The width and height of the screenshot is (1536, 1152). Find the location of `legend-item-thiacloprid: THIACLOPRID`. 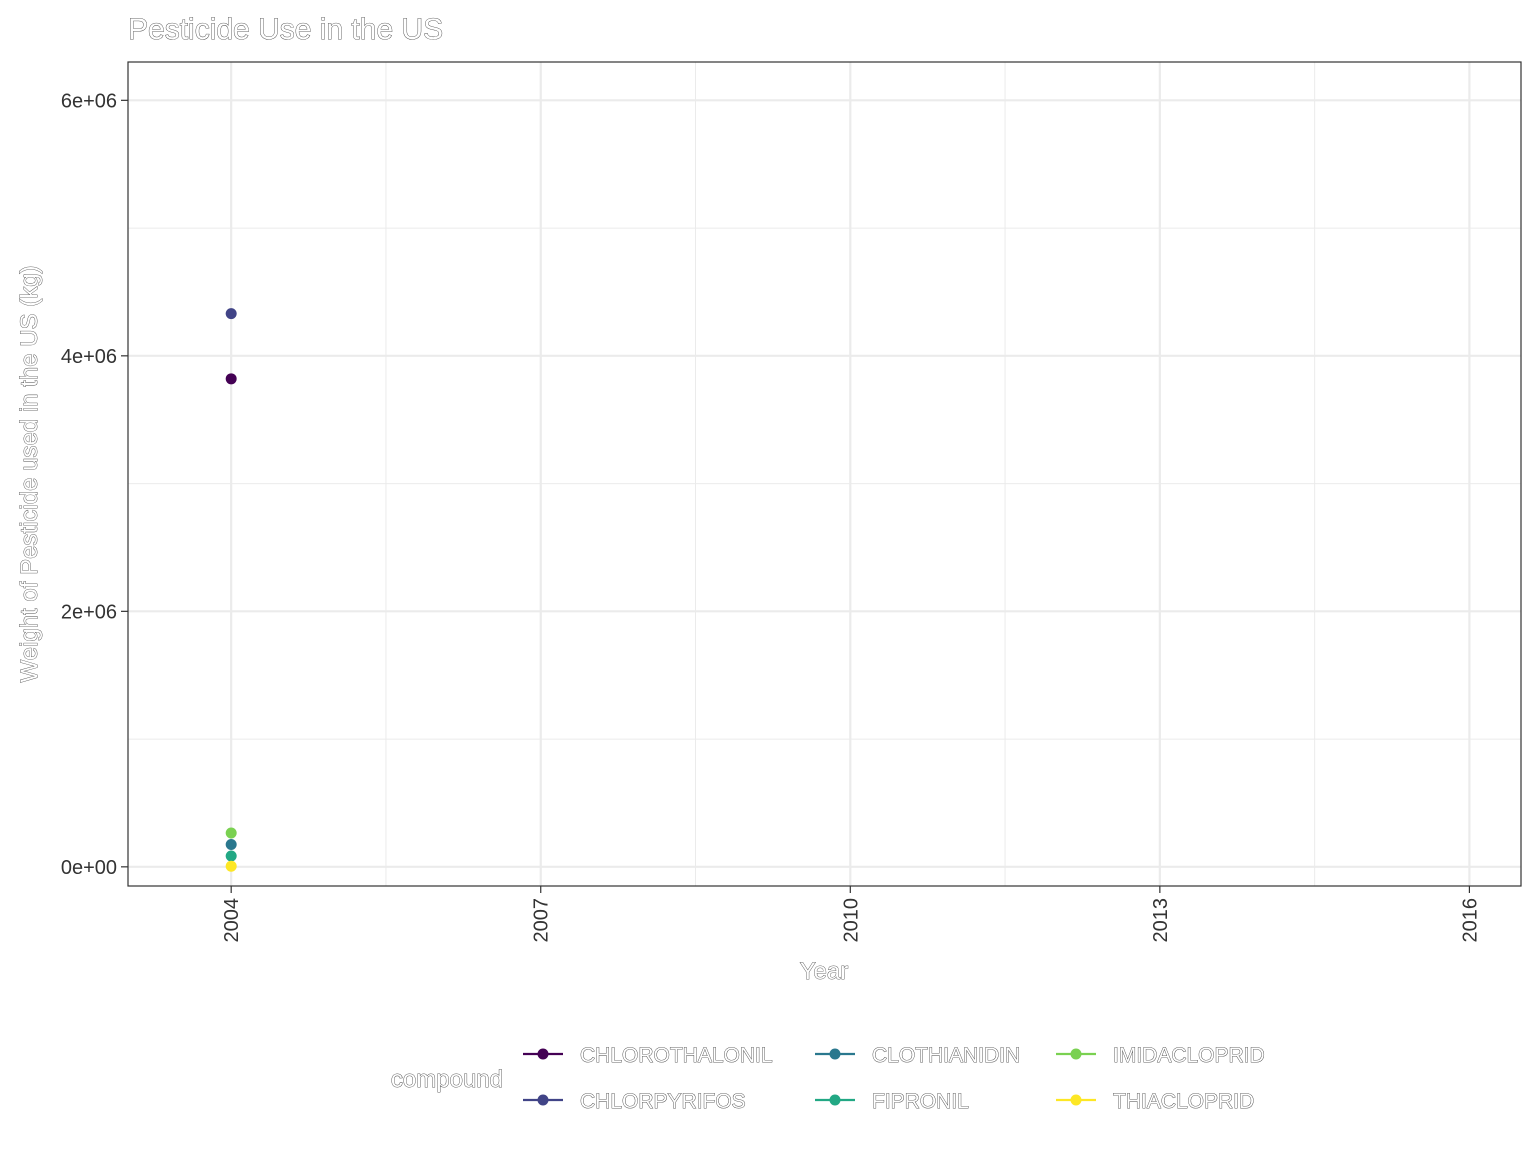

legend-item-thiacloprid: THIACLOPRID is located at coordinates (1155, 1101).